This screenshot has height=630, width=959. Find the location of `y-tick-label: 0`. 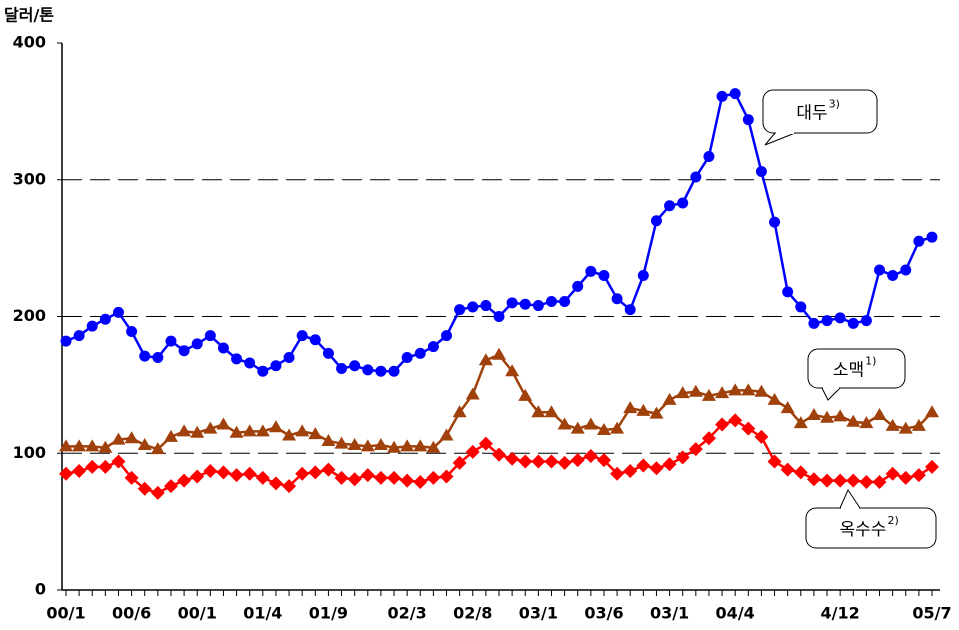

y-tick-label: 0 is located at coordinates (40, 589).